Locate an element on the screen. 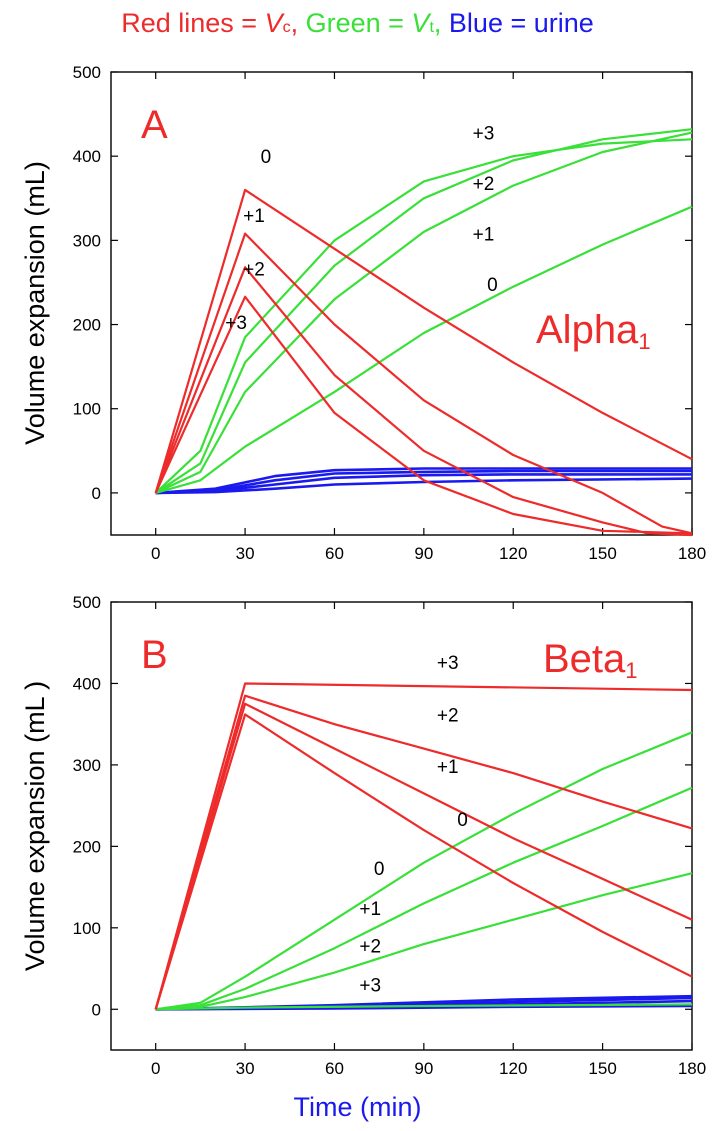 This screenshot has width=715, height=1131. panel-b-panel-letter: B is located at coordinates (154, 655).